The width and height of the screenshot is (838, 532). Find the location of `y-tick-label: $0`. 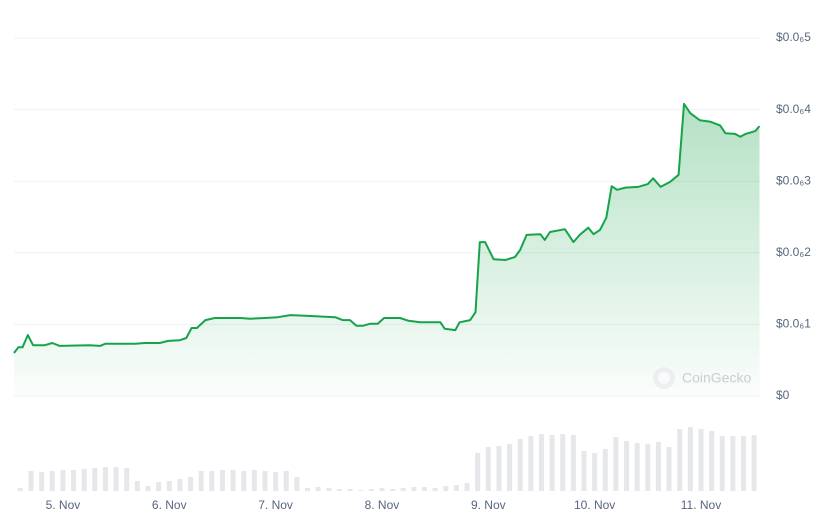

y-tick-label: $0 is located at coordinates (783, 395).